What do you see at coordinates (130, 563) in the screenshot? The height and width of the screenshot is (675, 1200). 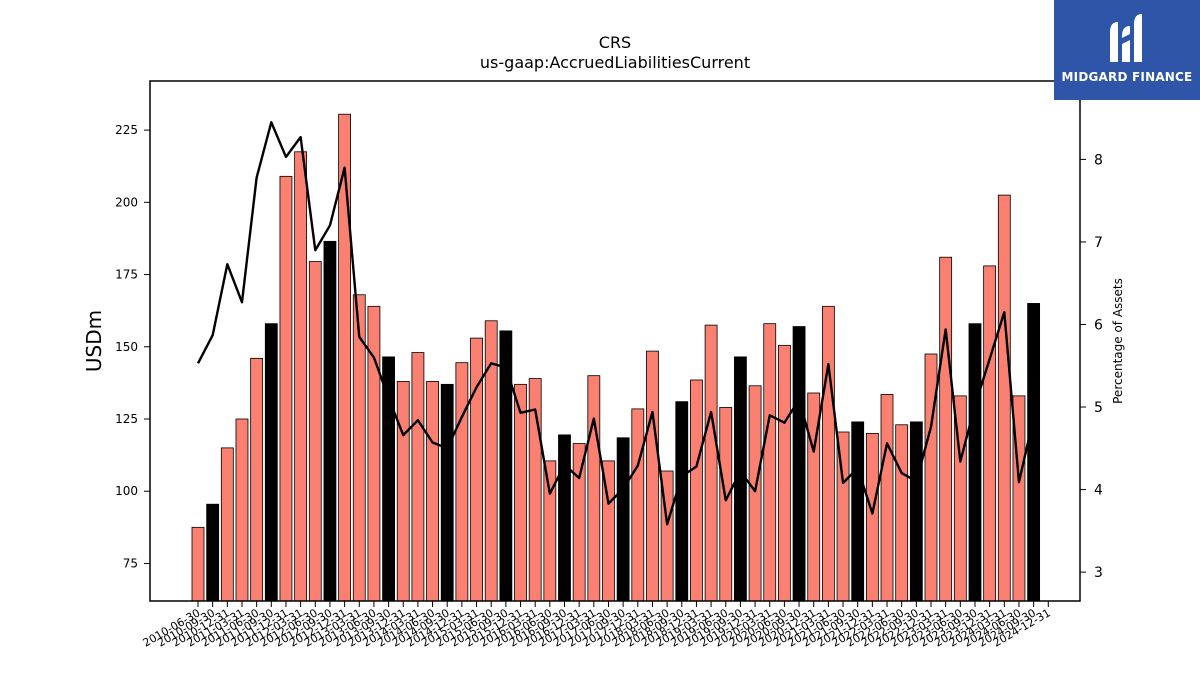 I see `y-tick-label: 75` at bounding box center [130, 563].